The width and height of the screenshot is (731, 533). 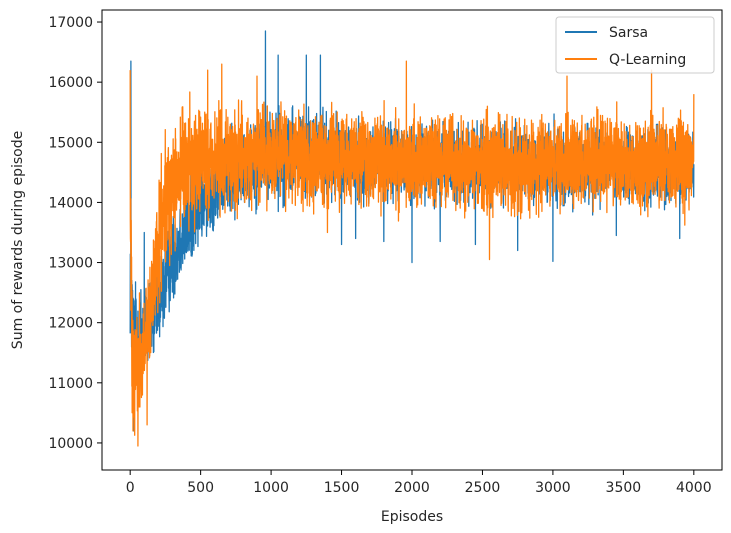 What do you see at coordinates (412, 517) in the screenshot?
I see `x-axis-label: Episodes` at bounding box center [412, 517].